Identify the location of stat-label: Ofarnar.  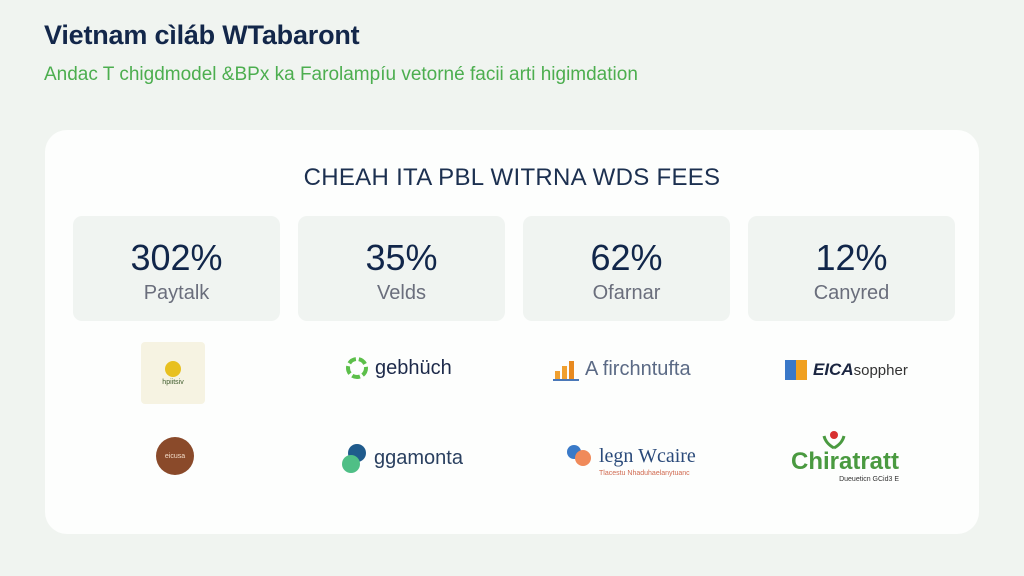
(626, 293).